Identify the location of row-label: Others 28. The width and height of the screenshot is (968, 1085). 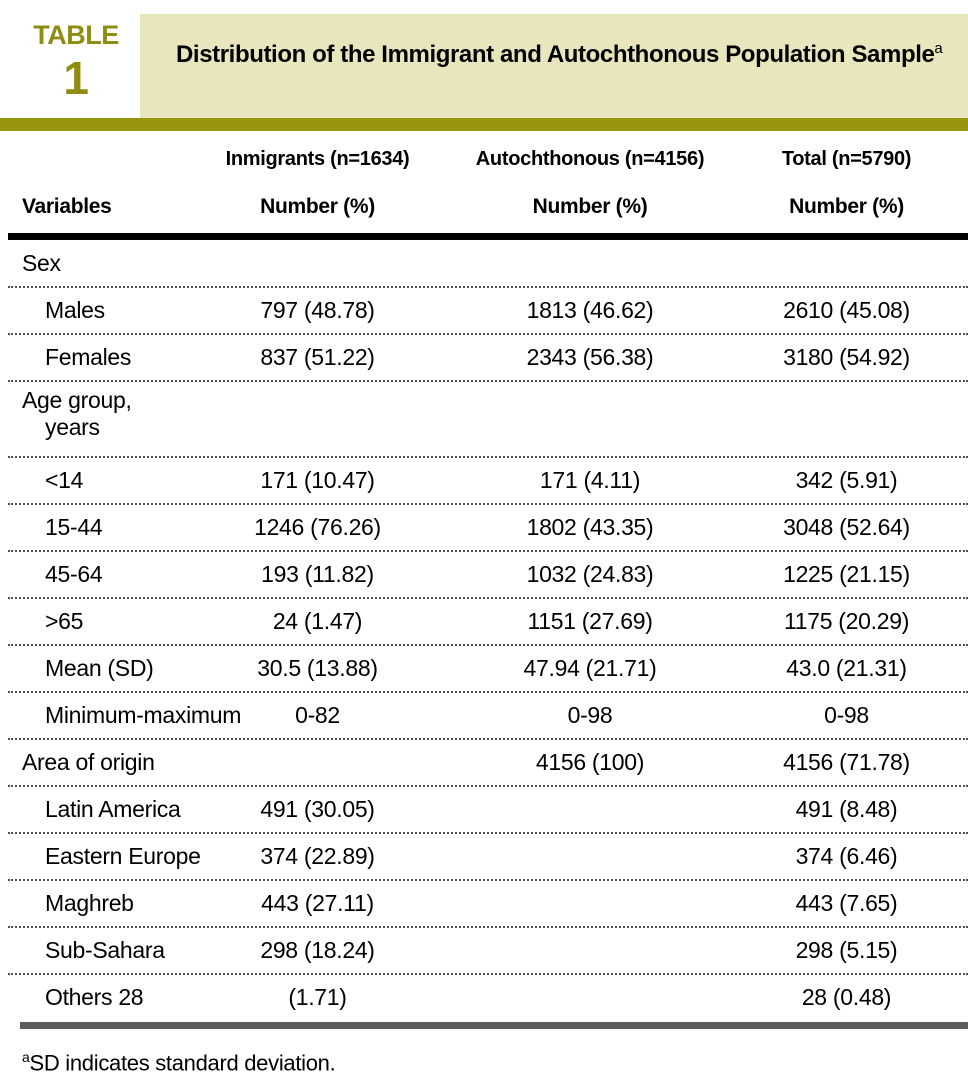
(95, 997).